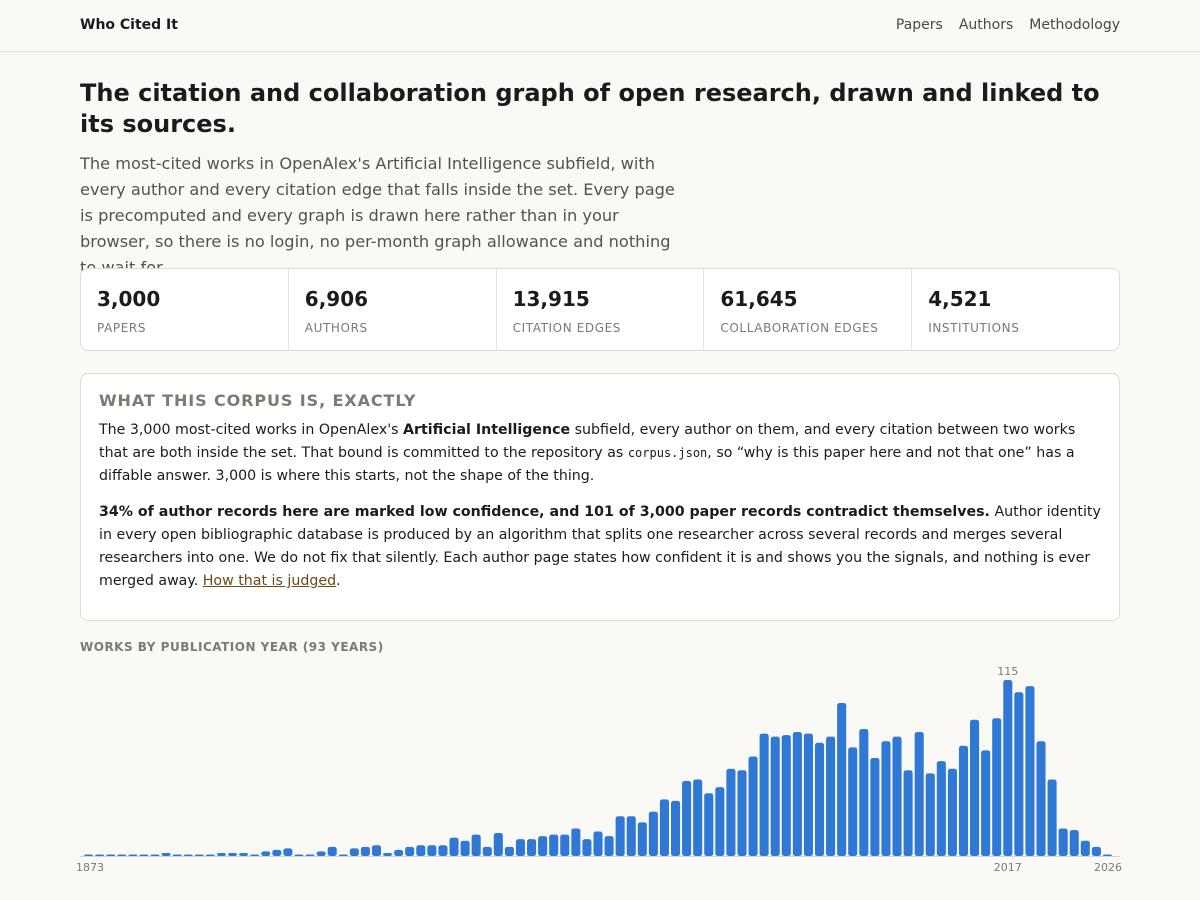 Image resolution: width=1200 pixels, height=900 pixels. Describe the element at coordinates (919, 25) in the screenshot. I see `nav-papers-link: Papers` at that location.